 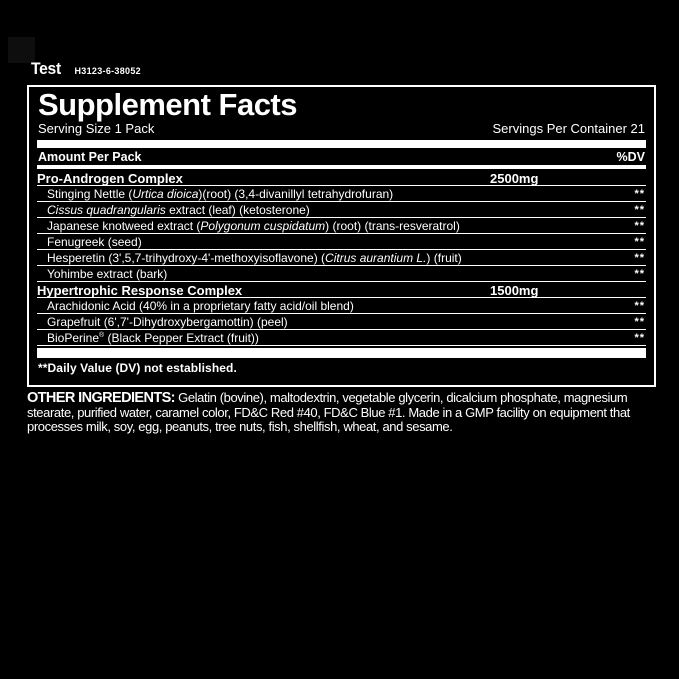 What do you see at coordinates (21, 50) in the screenshot?
I see `corner-square` at bounding box center [21, 50].